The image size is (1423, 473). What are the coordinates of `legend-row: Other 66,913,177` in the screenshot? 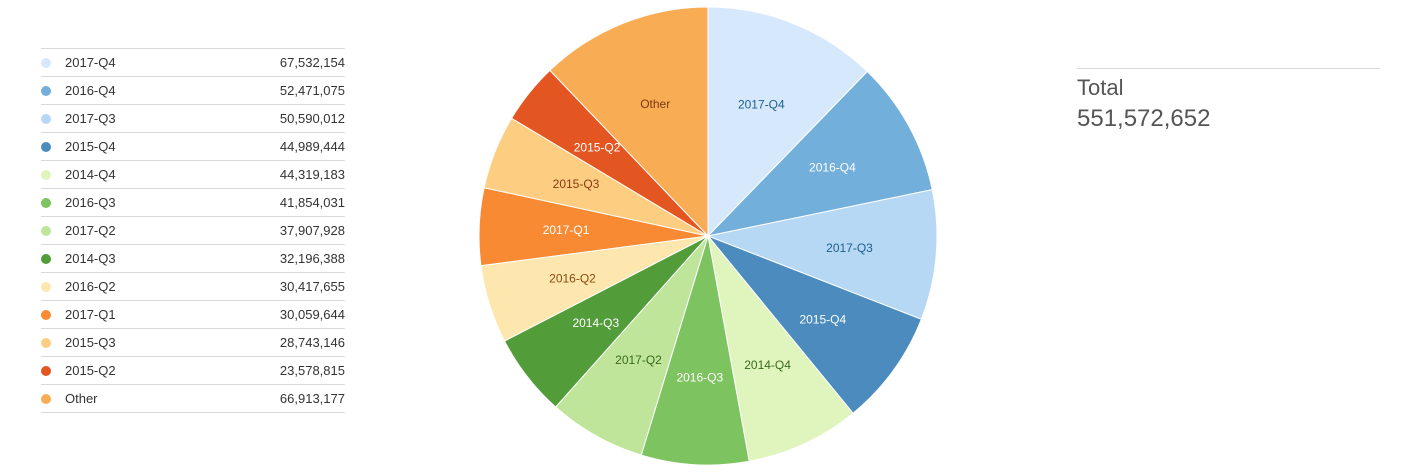 It's located at (193, 399).